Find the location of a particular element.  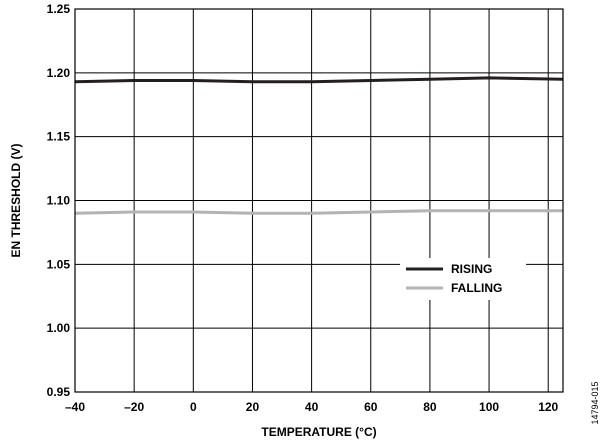

y-tick-label: 1.25 is located at coordinates (59, 9).